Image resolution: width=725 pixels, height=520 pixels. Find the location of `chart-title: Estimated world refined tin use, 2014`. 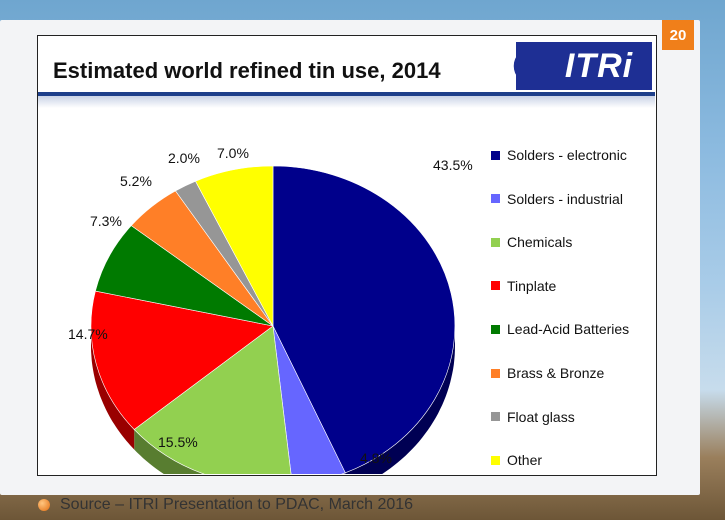

chart-title: Estimated world refined tin use, 2014 is located at coordinates (247, 70).